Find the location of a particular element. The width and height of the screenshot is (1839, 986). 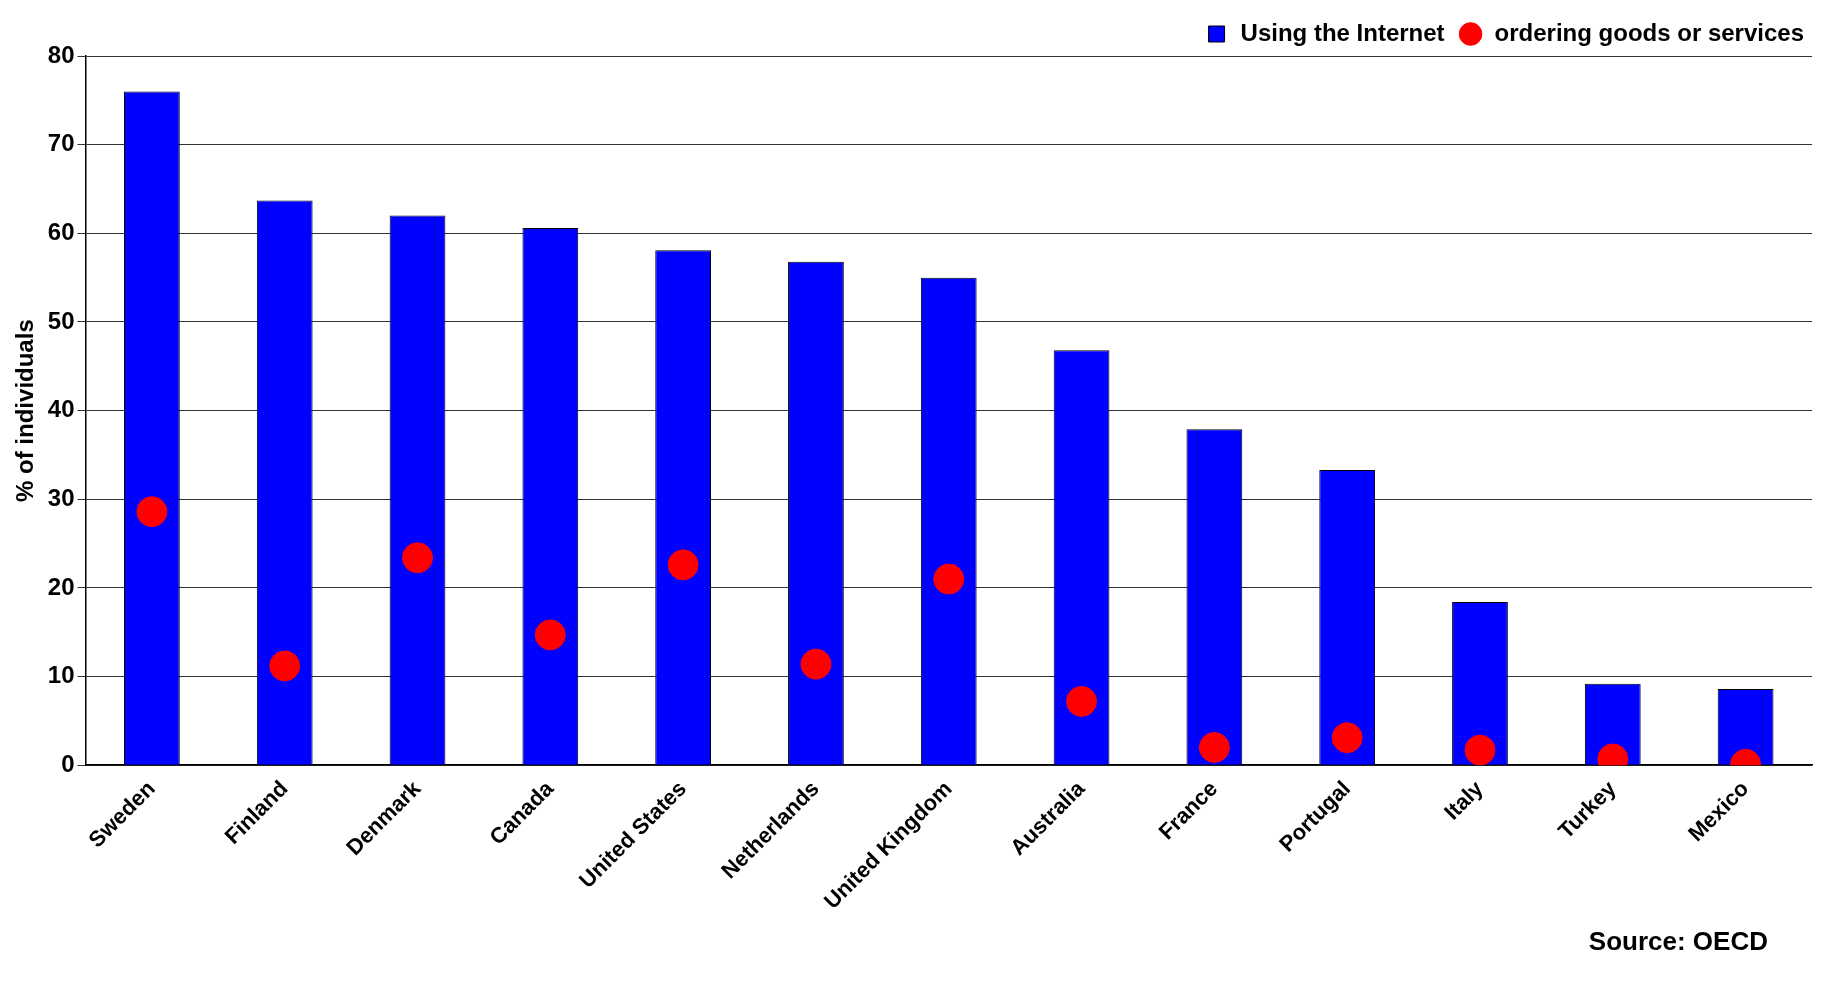

y-tick-label: 10 is located at coordinates (61, 675).